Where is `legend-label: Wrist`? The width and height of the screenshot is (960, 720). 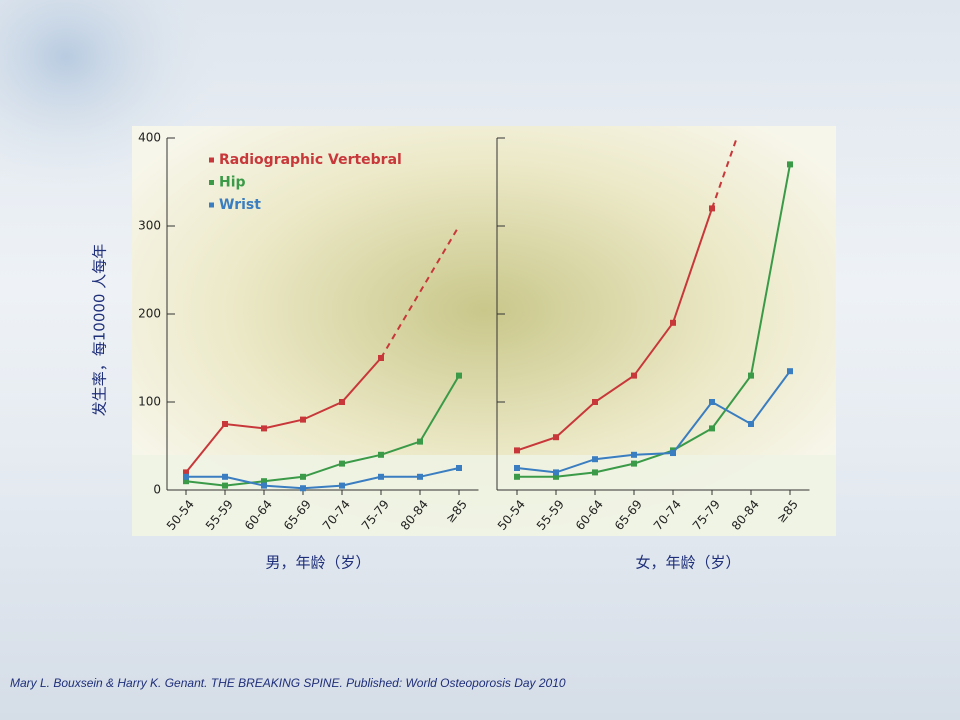 legend-label: Wrist is located at coordinates (240, 205).